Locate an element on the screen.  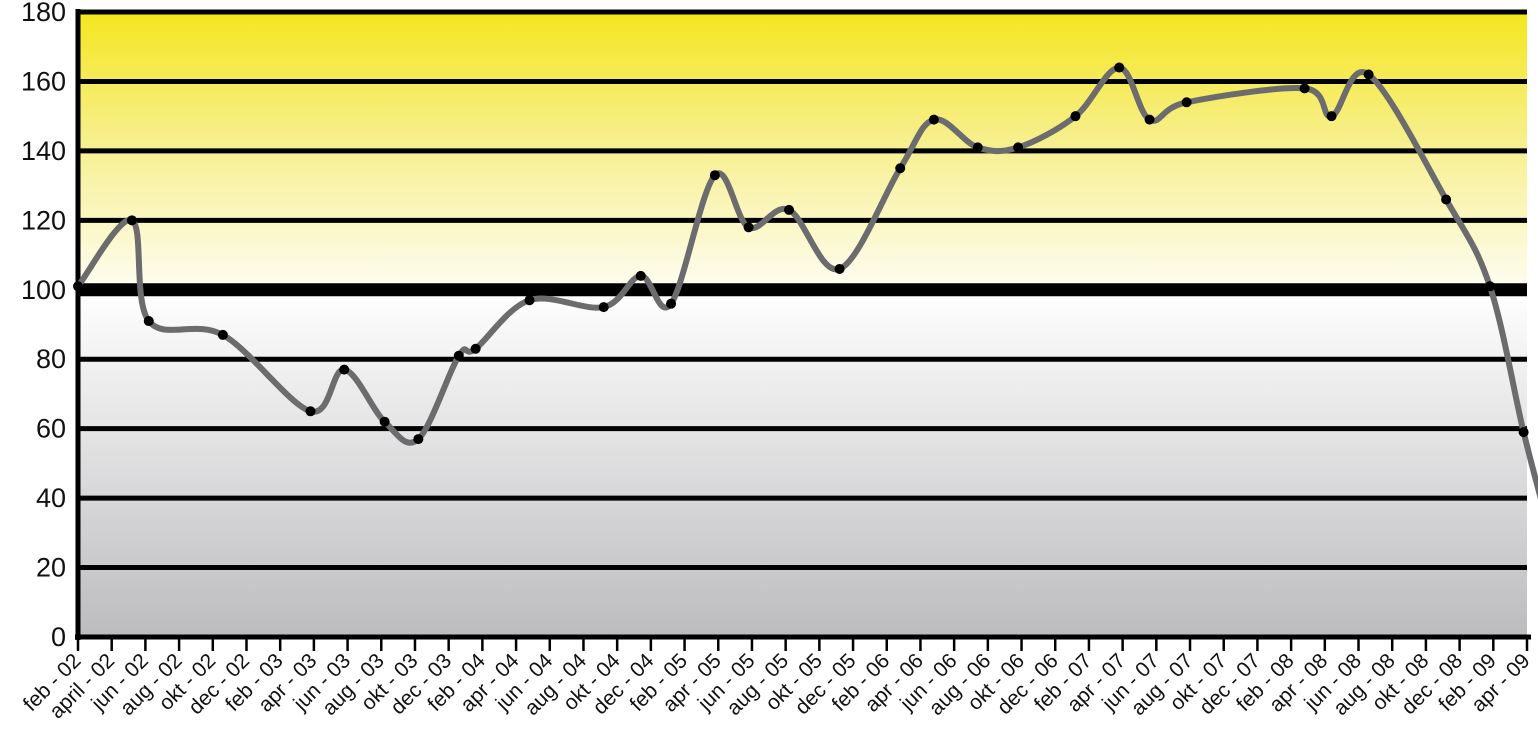
y-tick-label-40: 40 is located at coordinates (51, 498).